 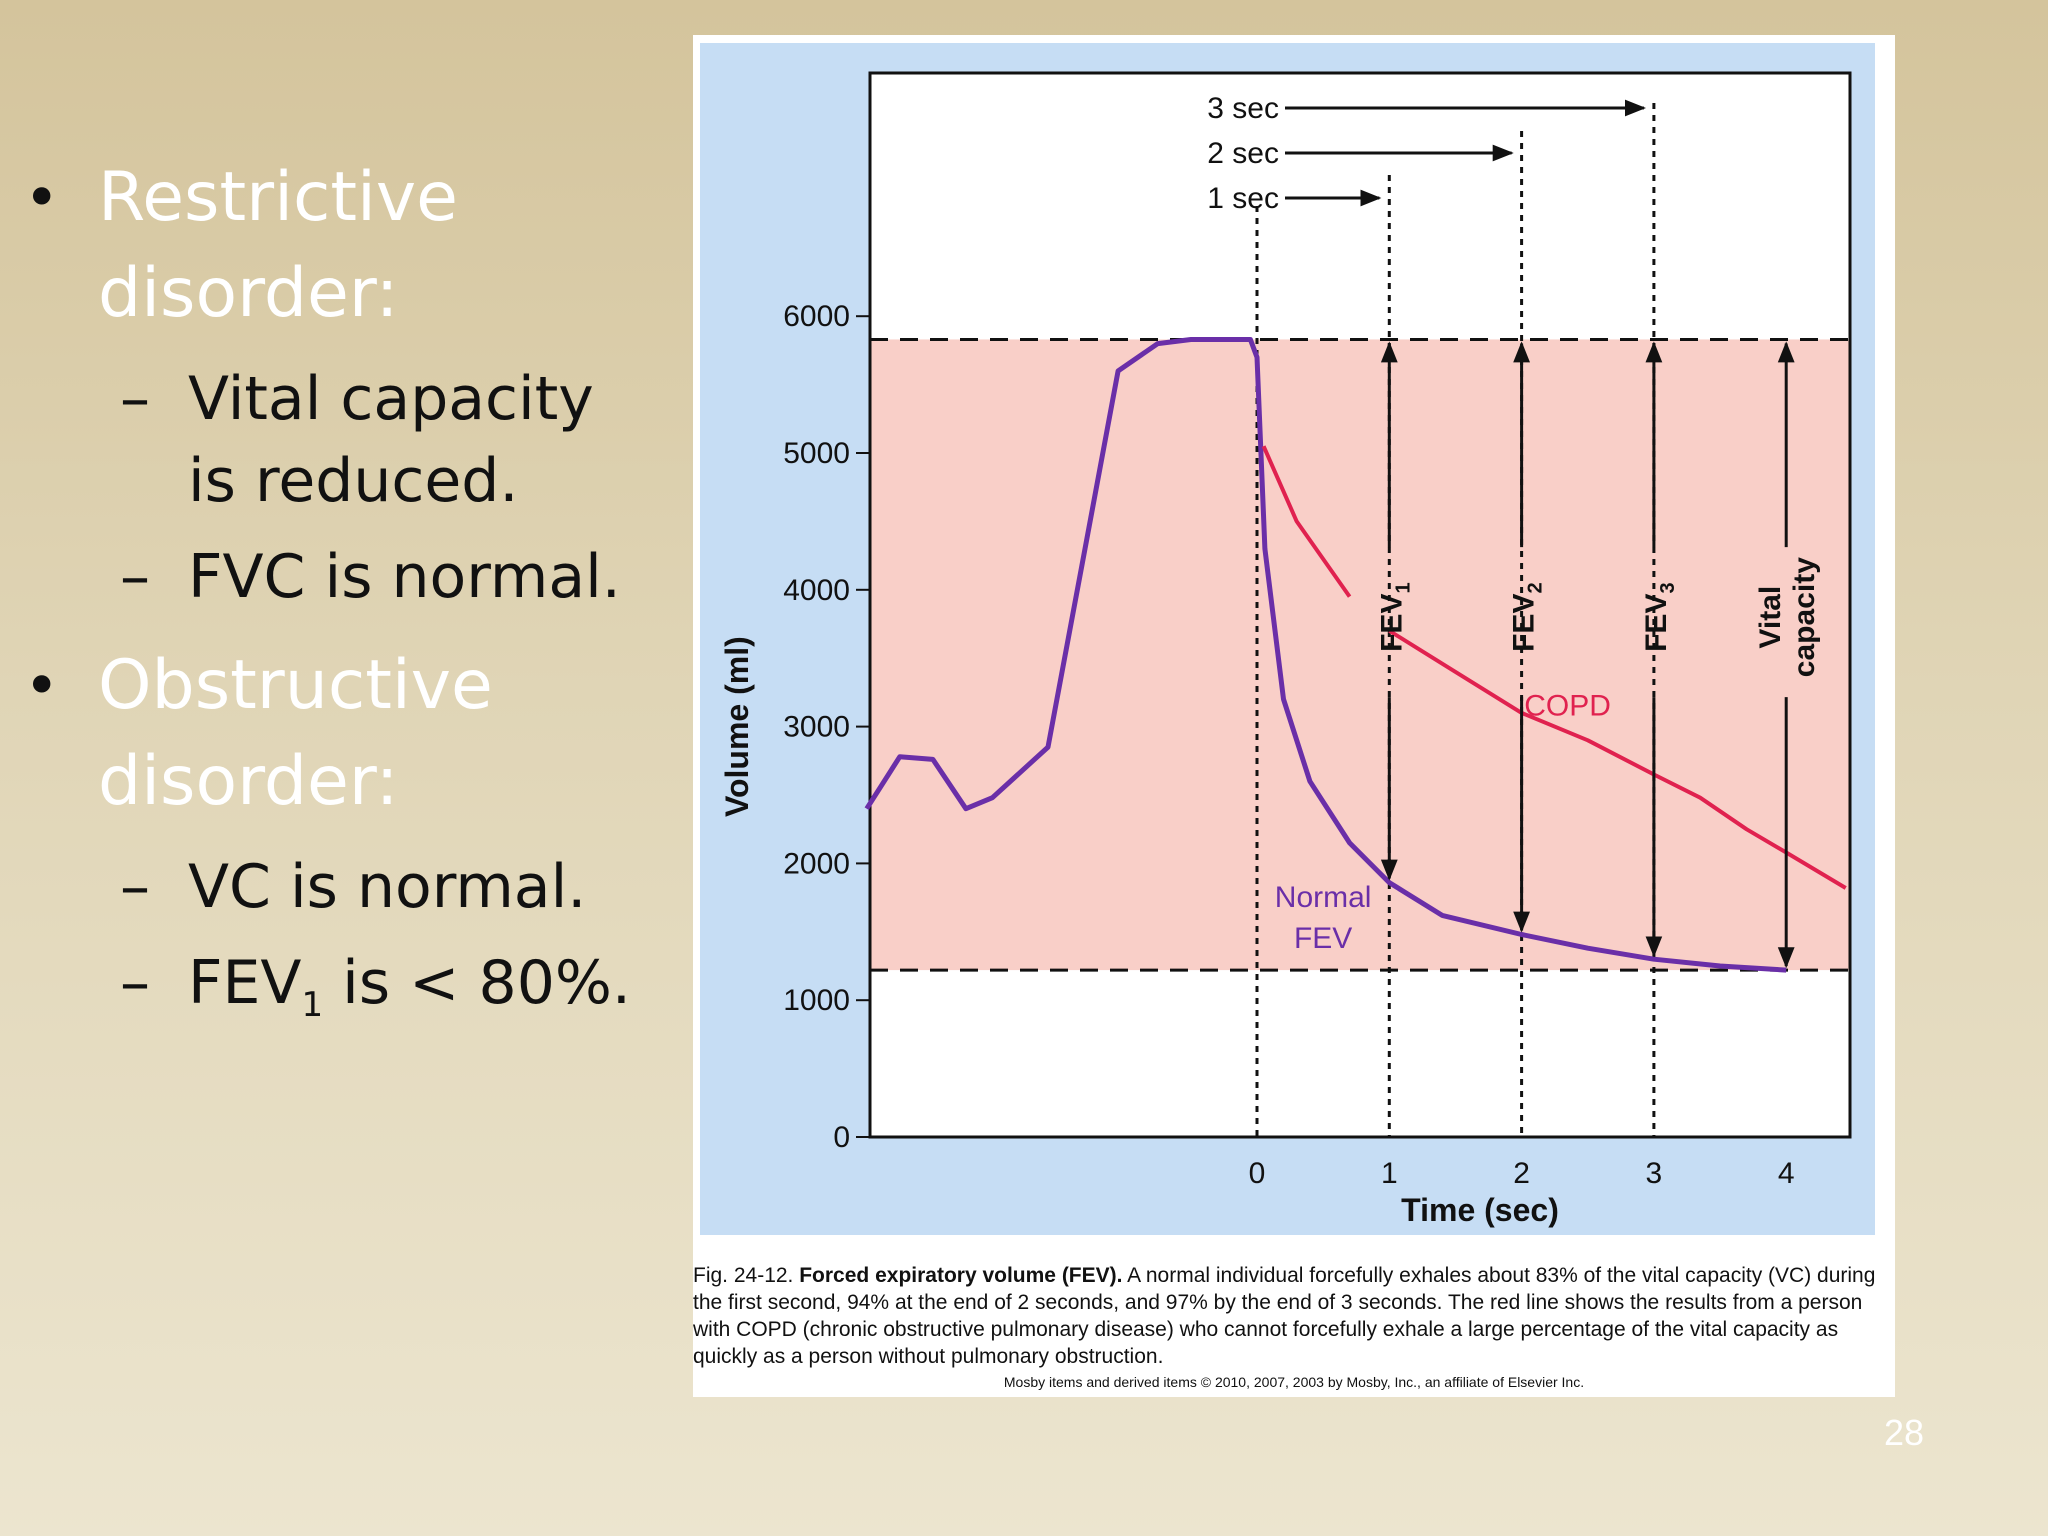 I want to click on x-tick-label: 3, so click(x=1654, y=1173).